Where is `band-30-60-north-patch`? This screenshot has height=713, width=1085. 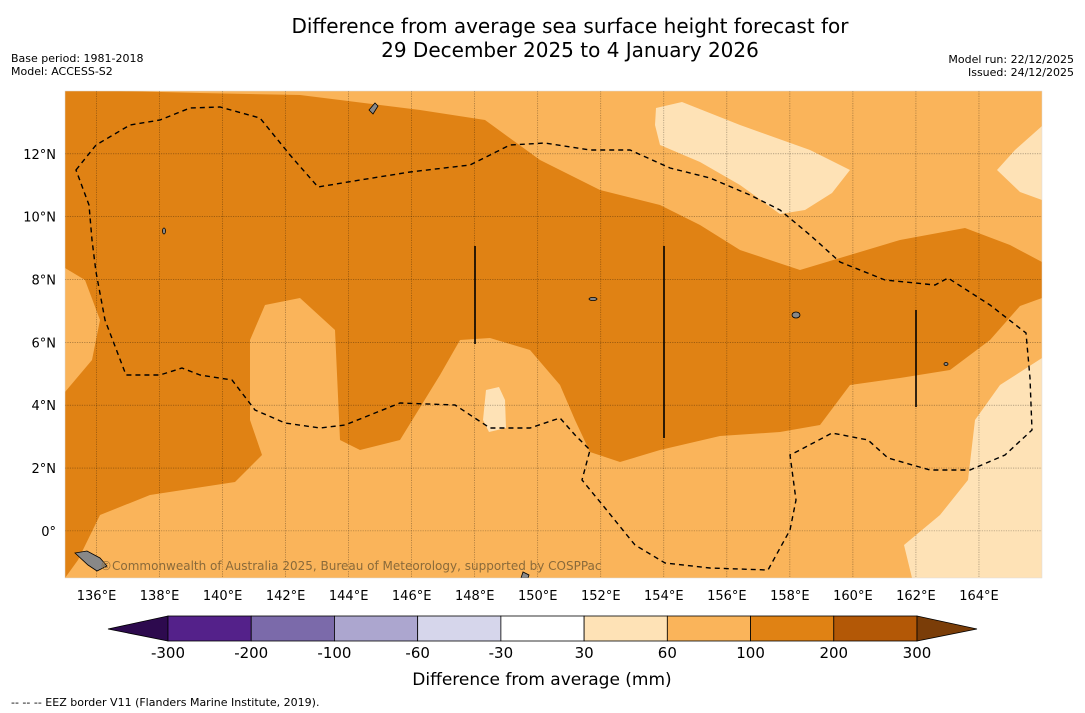 band-30-60-north-patch is located at coordinates (752, 158).